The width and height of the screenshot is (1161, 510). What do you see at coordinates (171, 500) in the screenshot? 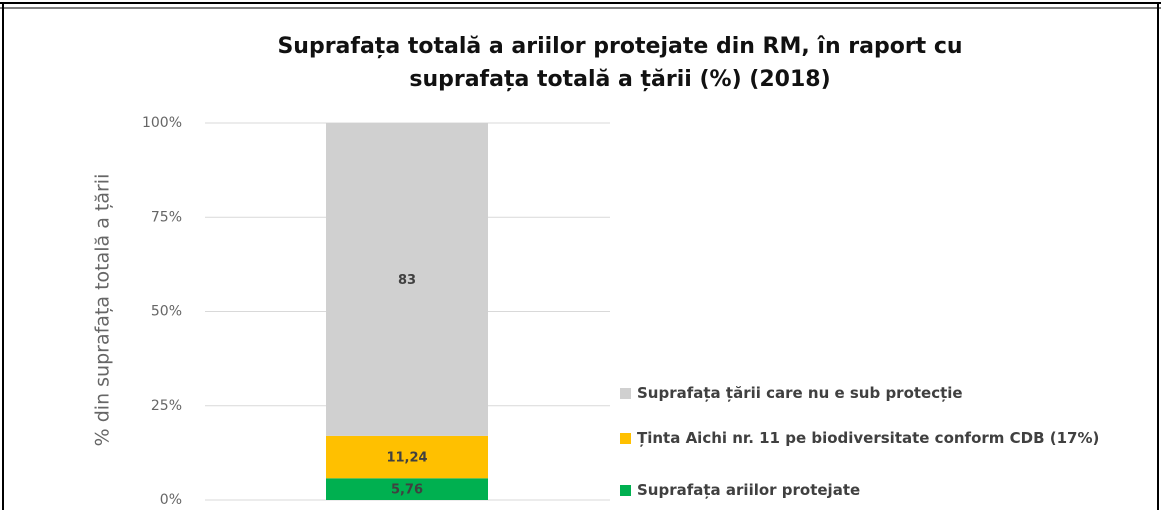
I see `y-tick-label: 0%` at bounding box center [171, 500].